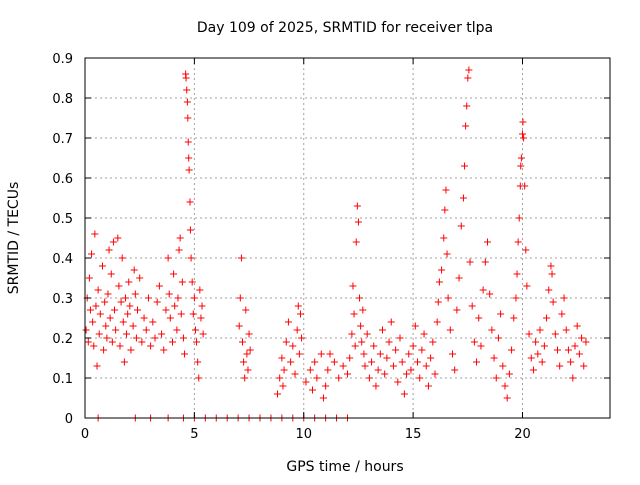 The height and width of the screenshot is (485, 640). Describe the element at coordinates (62, 259) in the screenshot. I see `y-tick-label: 0.4` at that location.